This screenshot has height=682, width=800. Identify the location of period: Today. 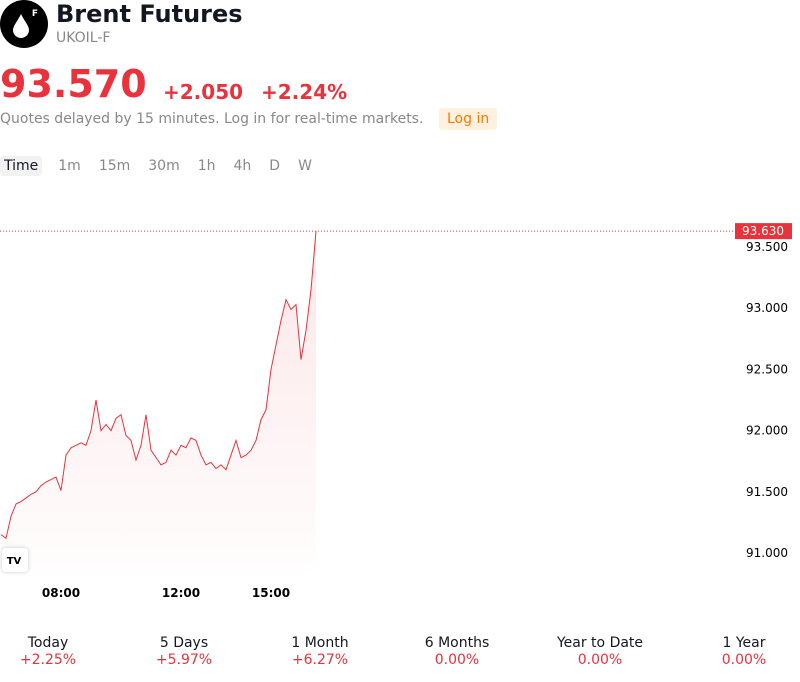
(48, 643).